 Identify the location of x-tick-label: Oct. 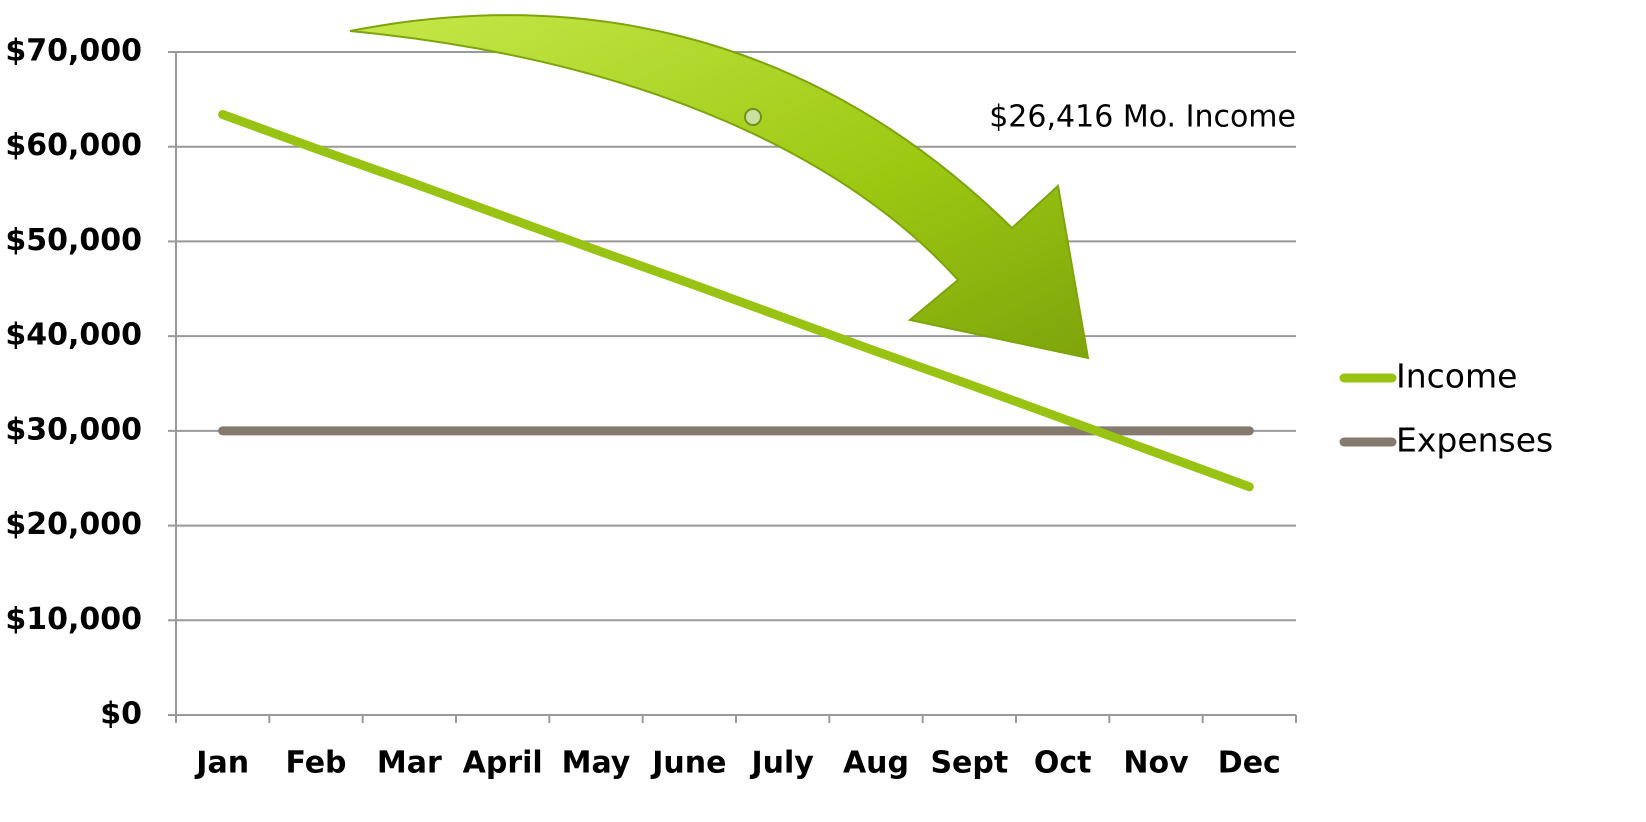
(1063, 763).